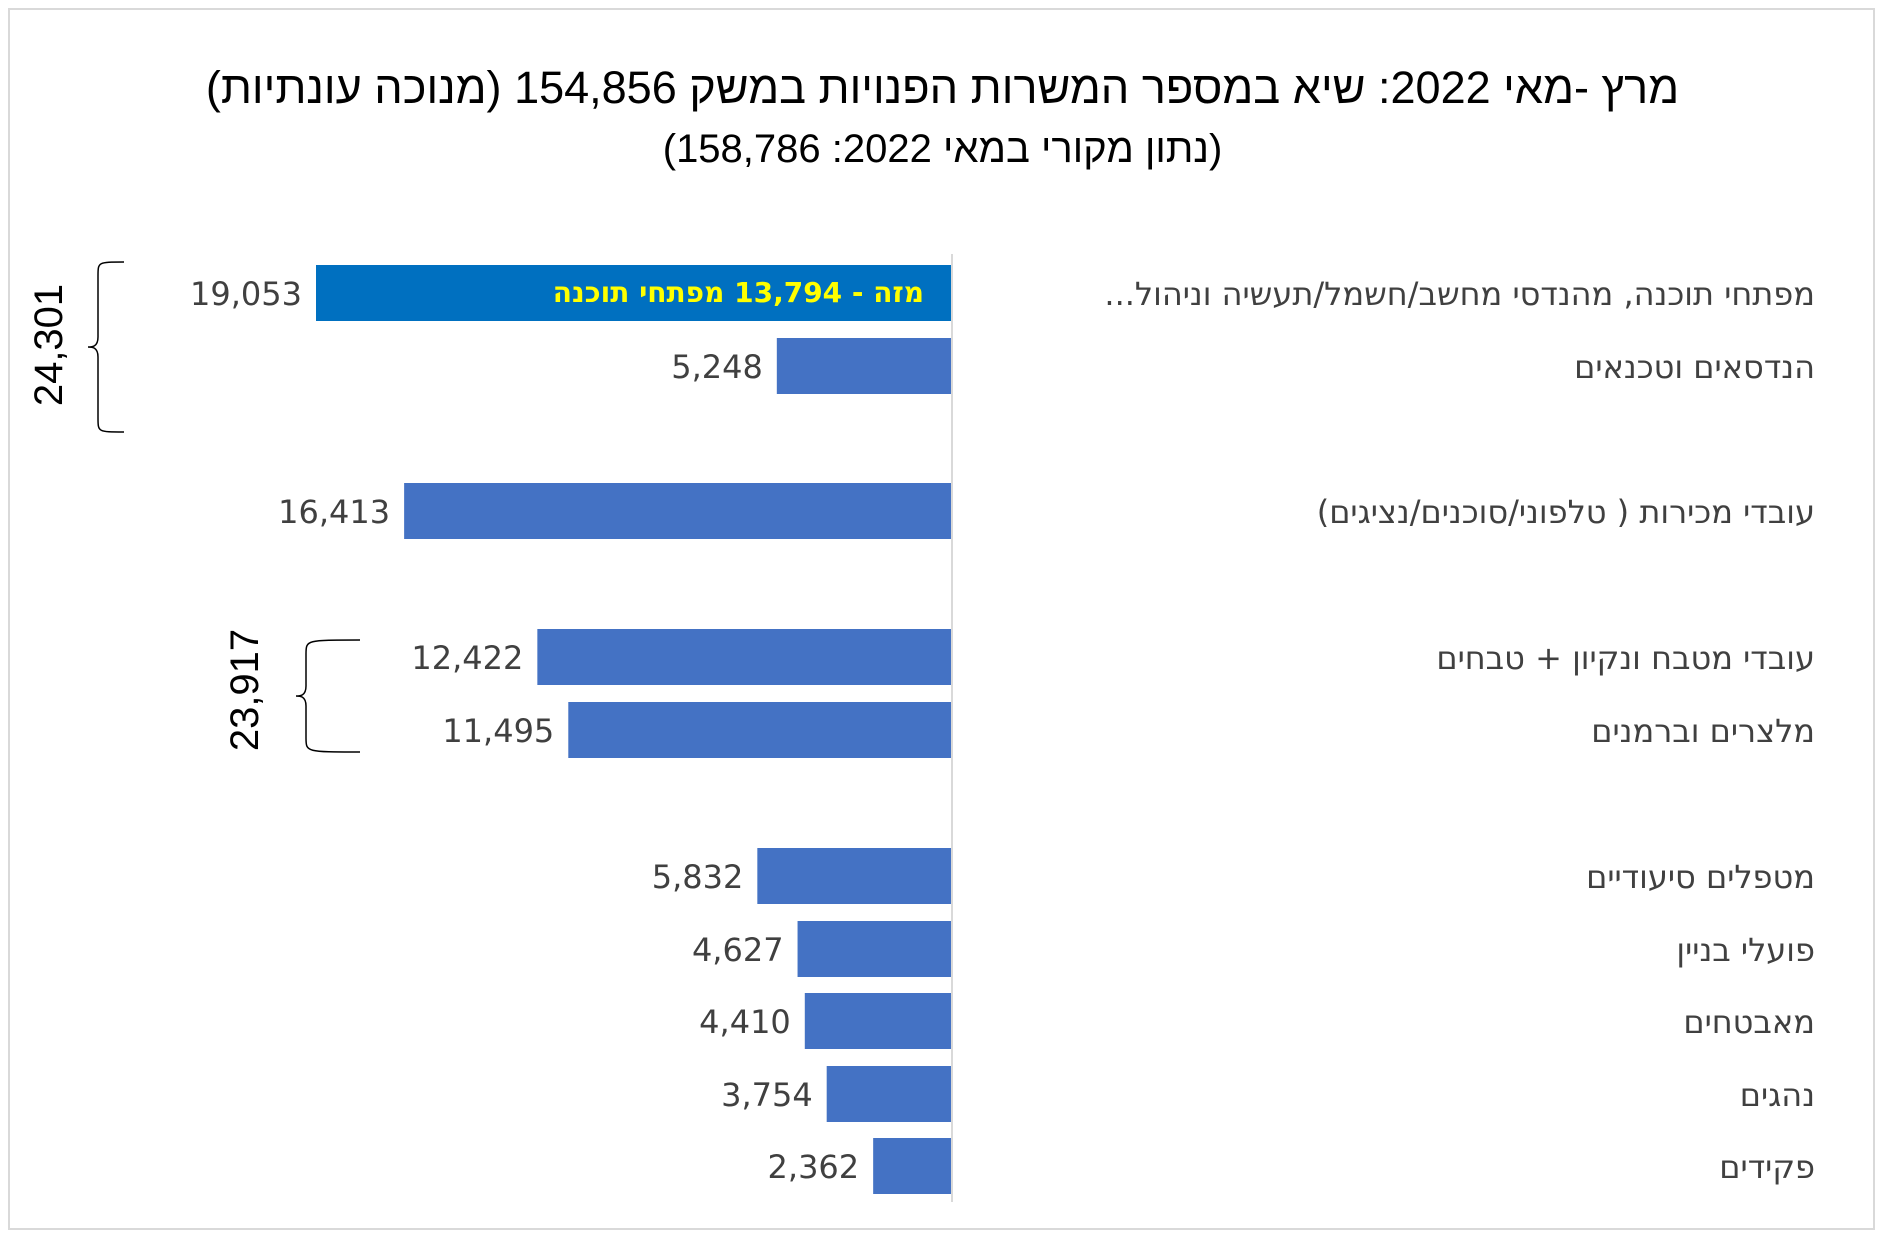 The width and height of the screenshot is (1885, 1238). What do you see at coordinates (467, 658) in the screenshot?
I see `value-label-4: 12,422` at bounding box center [467, 658].